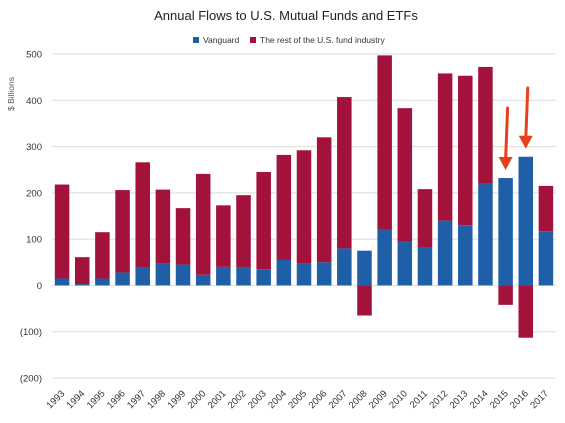  I want to click on bar-rest-of-industry-2012, so click(445, 147).